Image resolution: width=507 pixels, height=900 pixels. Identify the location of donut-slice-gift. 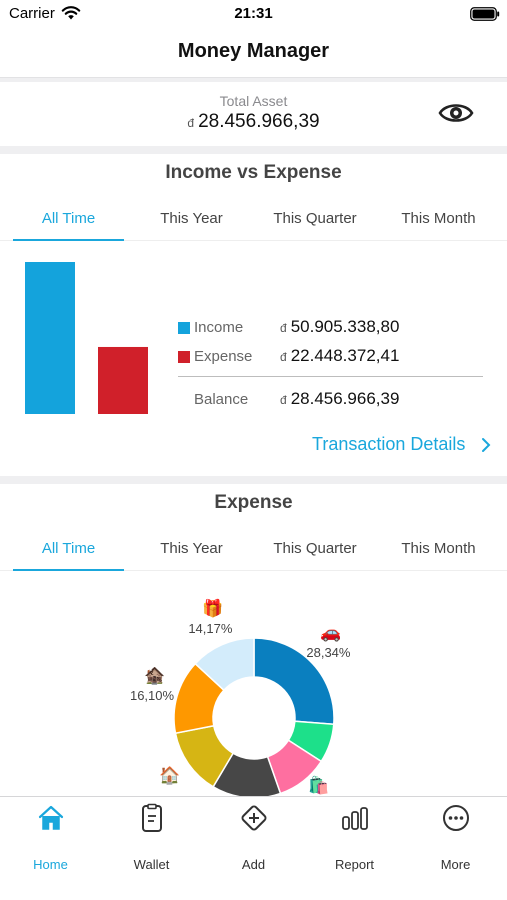
(224, 664).